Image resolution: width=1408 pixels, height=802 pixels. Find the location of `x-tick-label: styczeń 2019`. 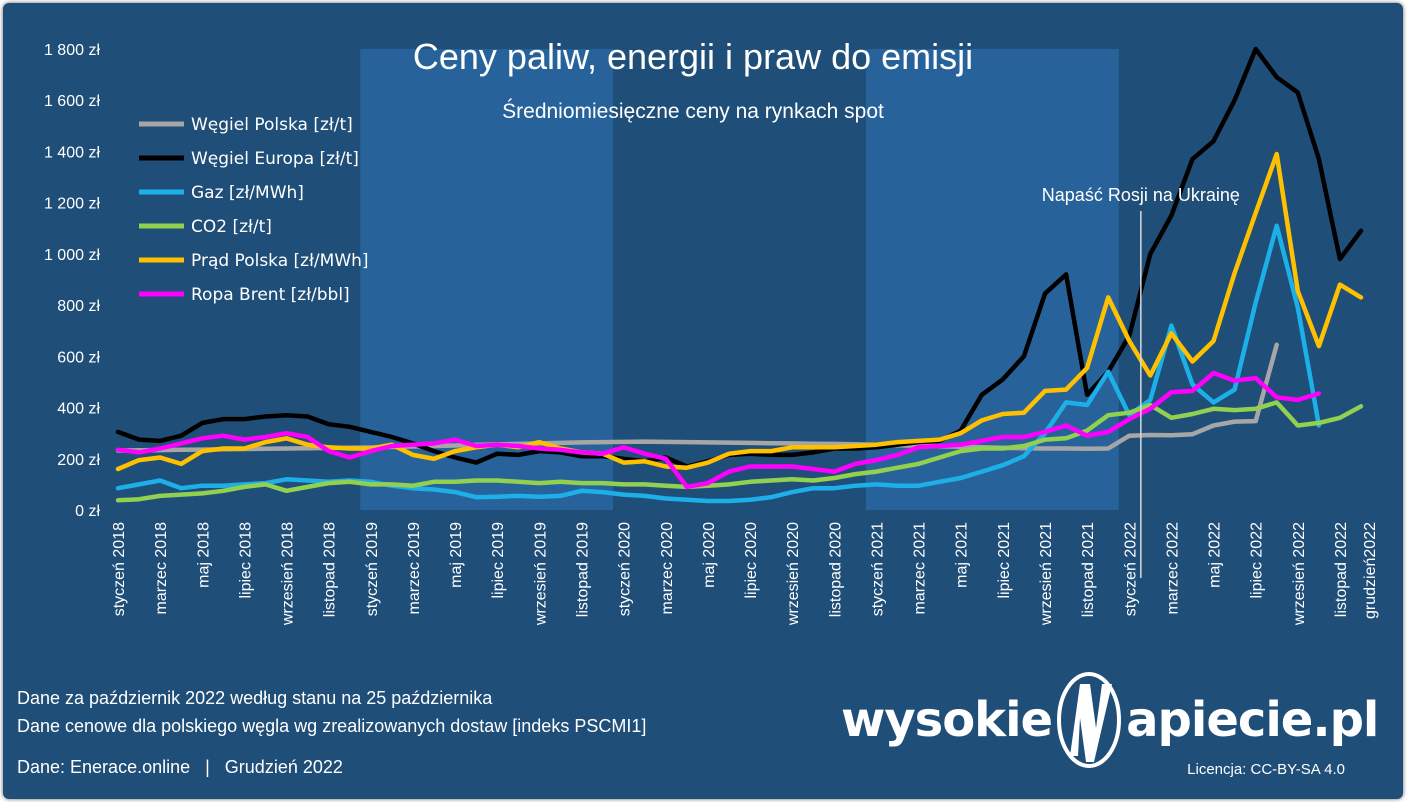

x-tick-label: styczeń 2019 is located at coordinates (372, 569).